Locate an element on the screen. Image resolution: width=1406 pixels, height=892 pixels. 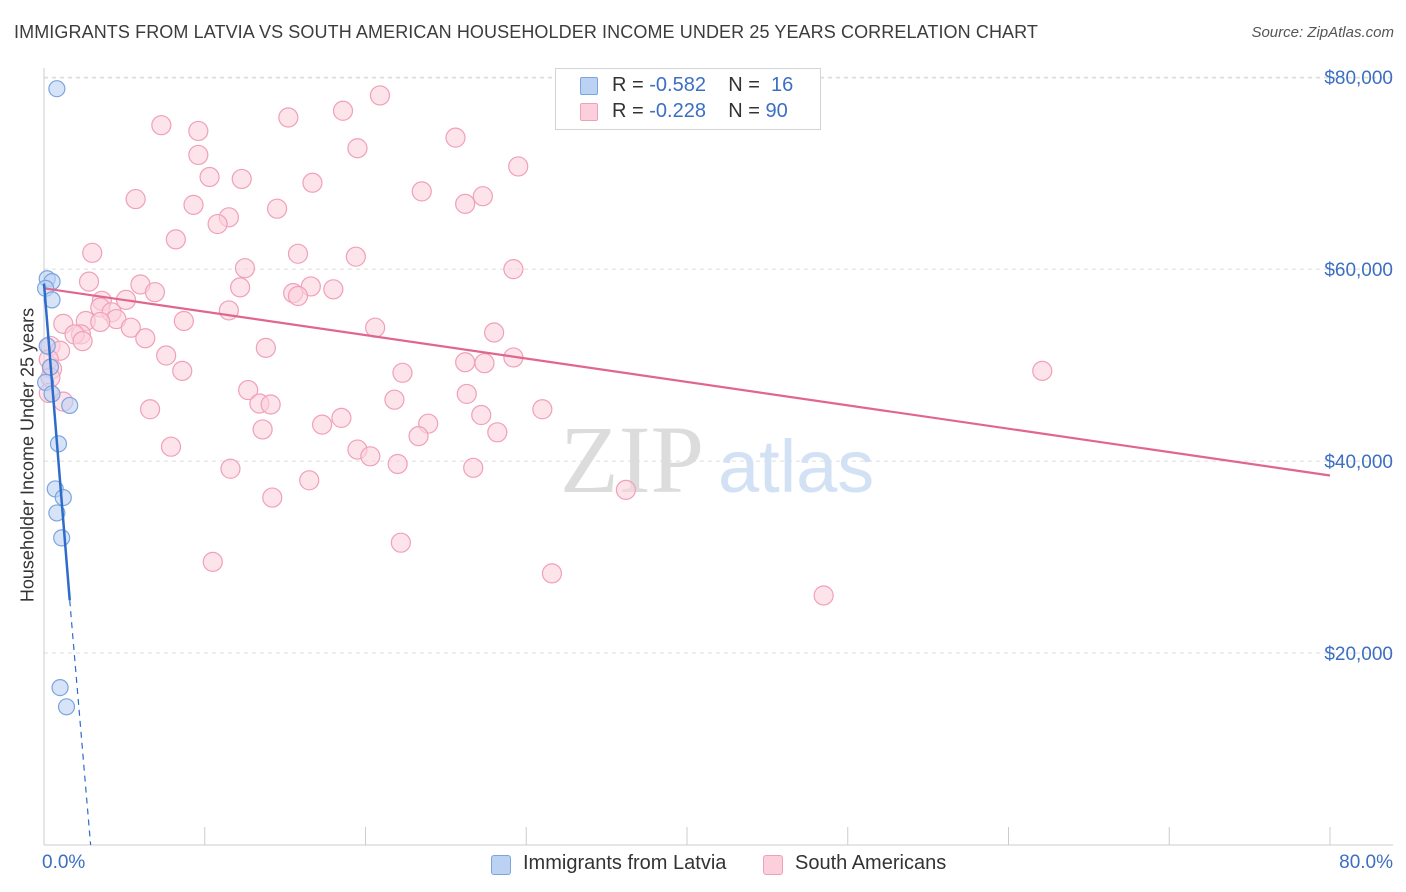
correlation-legend: R = -0.582 N = 16 R = -0.228 N = 90 is located at coordinates (688, 99).